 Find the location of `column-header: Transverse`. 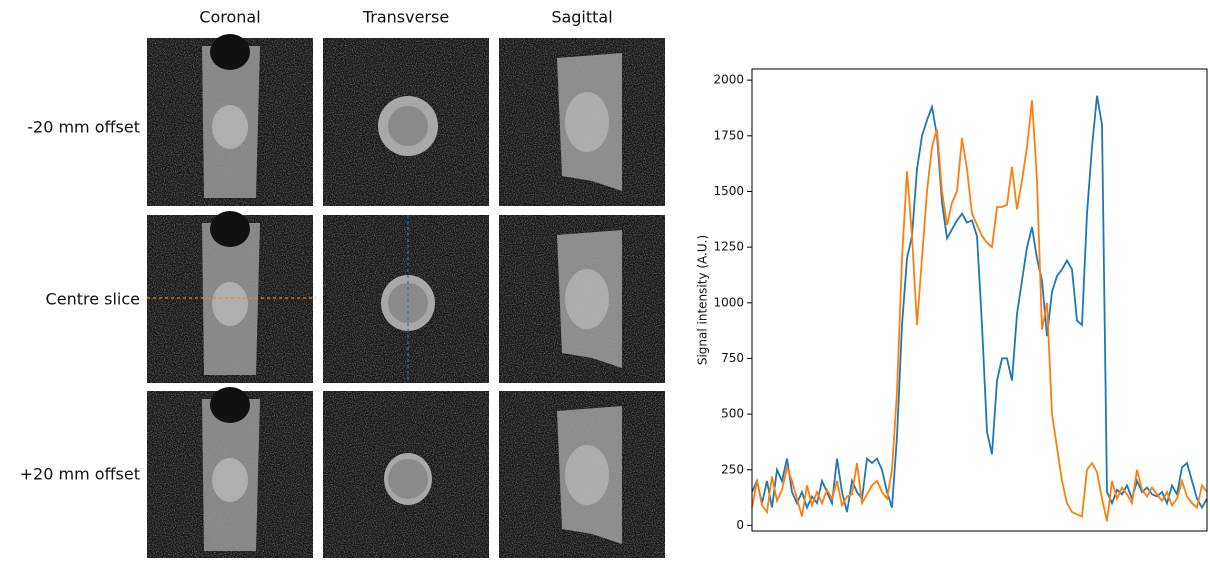

column-header: Transverse is located at coordinates (405, 17).